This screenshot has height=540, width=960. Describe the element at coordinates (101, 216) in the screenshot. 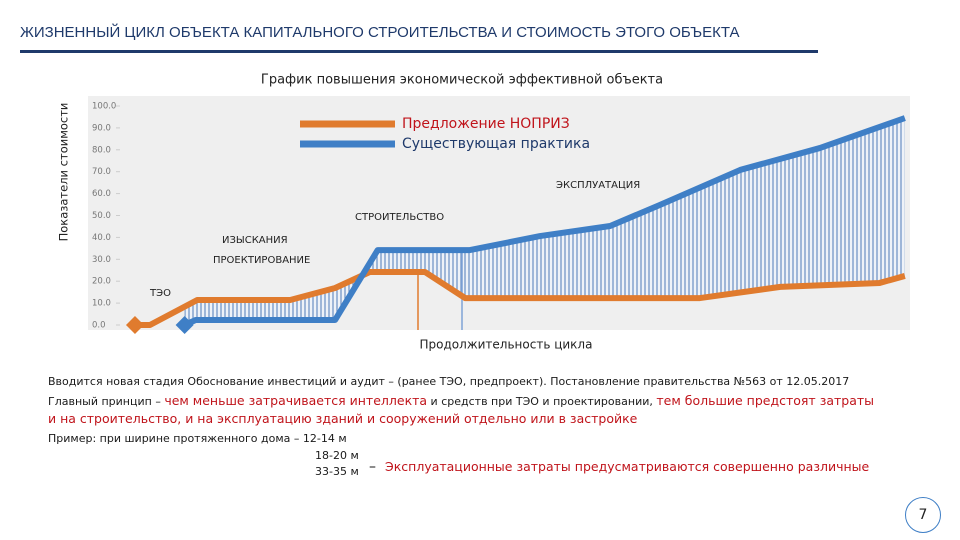

I see `y-tick-label: 50.0` at that location.